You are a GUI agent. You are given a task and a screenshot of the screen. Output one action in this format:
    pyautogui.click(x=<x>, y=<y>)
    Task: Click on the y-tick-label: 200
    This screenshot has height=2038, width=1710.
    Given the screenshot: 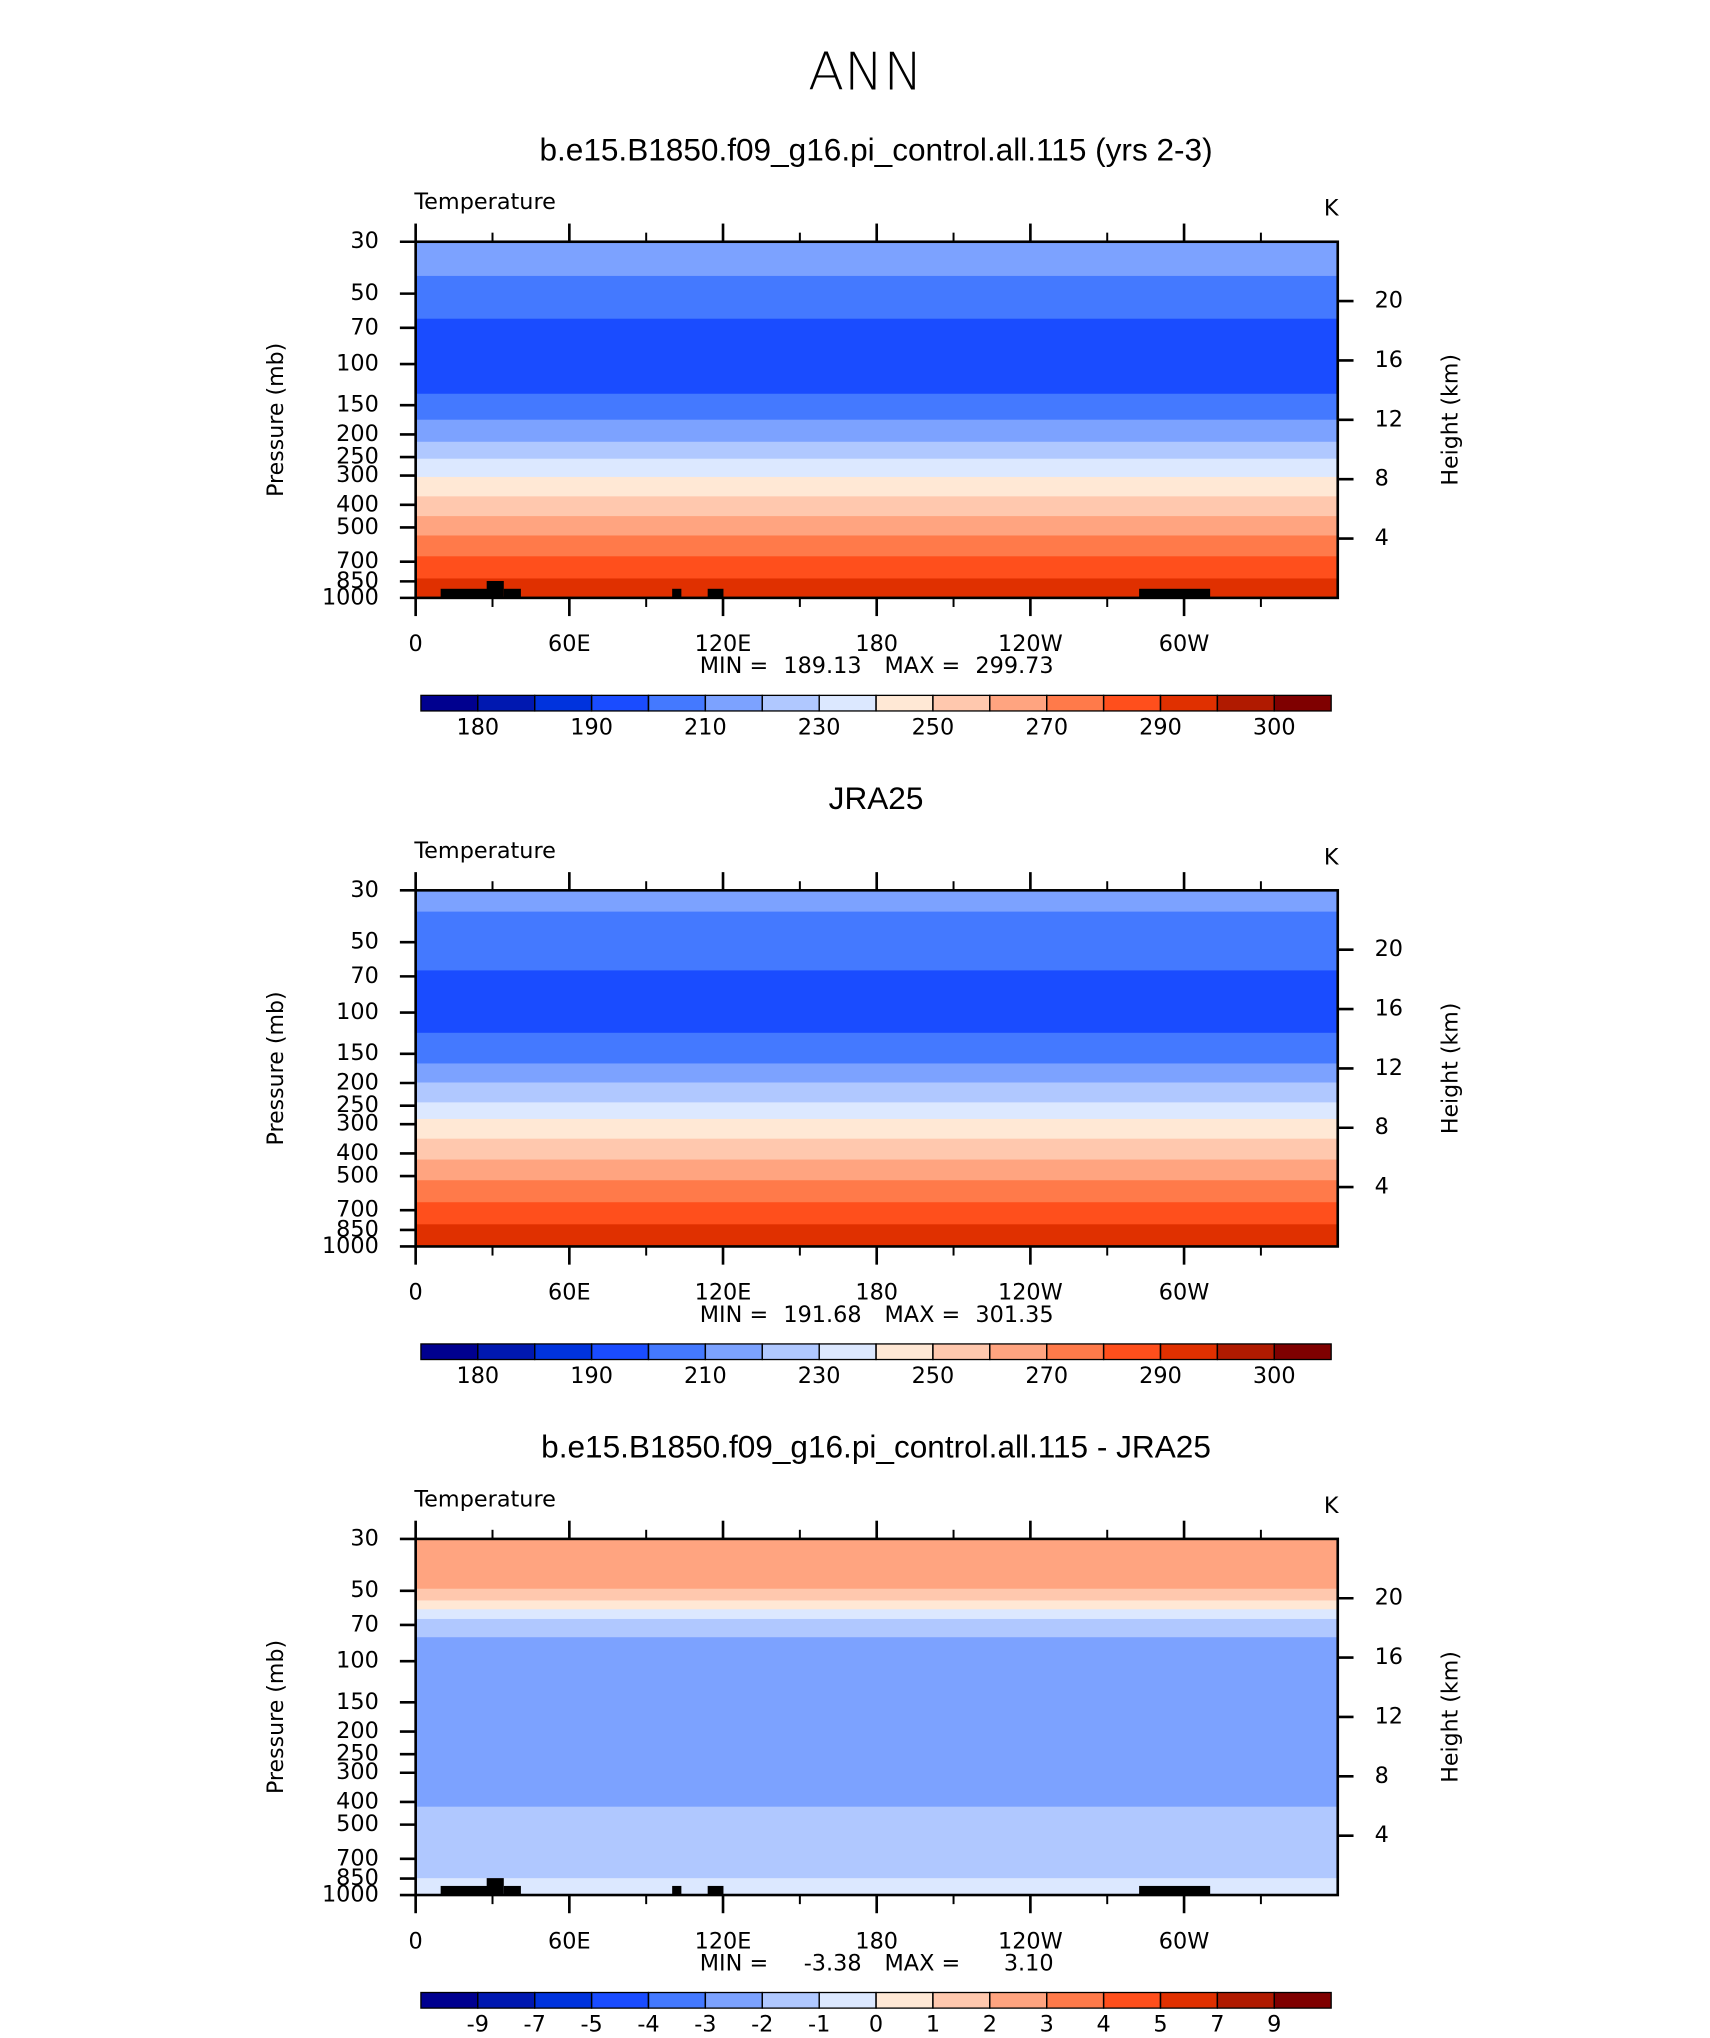 What is the action you would take?
    pyautogui.click(x=357, y=434)
    